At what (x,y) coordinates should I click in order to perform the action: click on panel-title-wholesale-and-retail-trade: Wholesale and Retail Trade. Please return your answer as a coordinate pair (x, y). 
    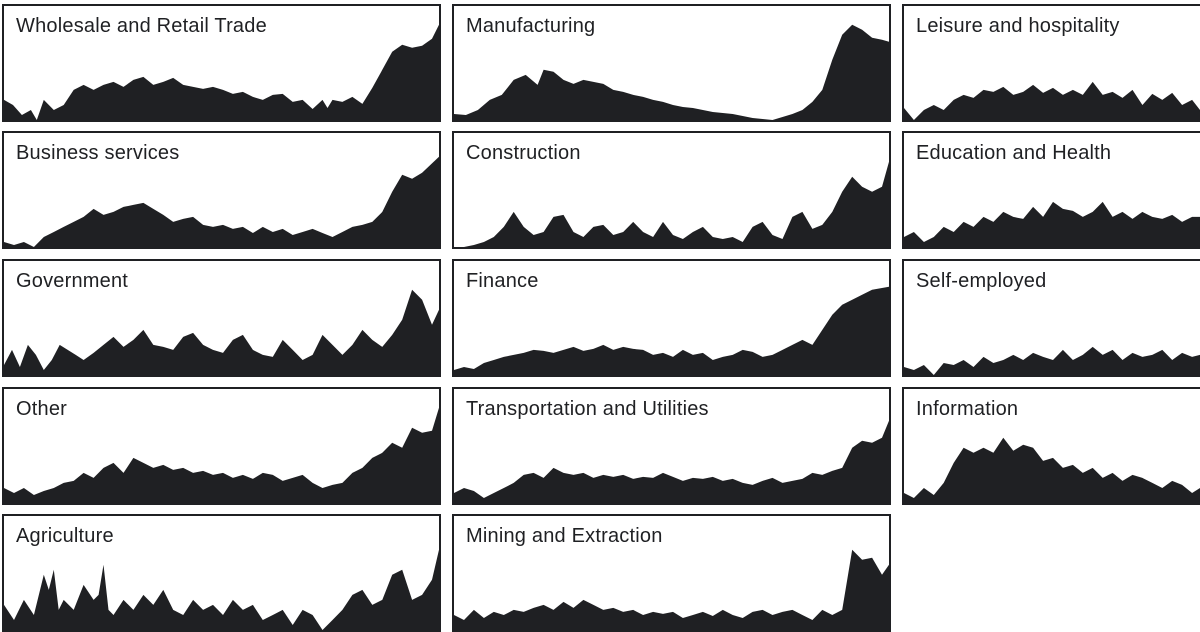
    Looking at the image, I should click on (141, 26).